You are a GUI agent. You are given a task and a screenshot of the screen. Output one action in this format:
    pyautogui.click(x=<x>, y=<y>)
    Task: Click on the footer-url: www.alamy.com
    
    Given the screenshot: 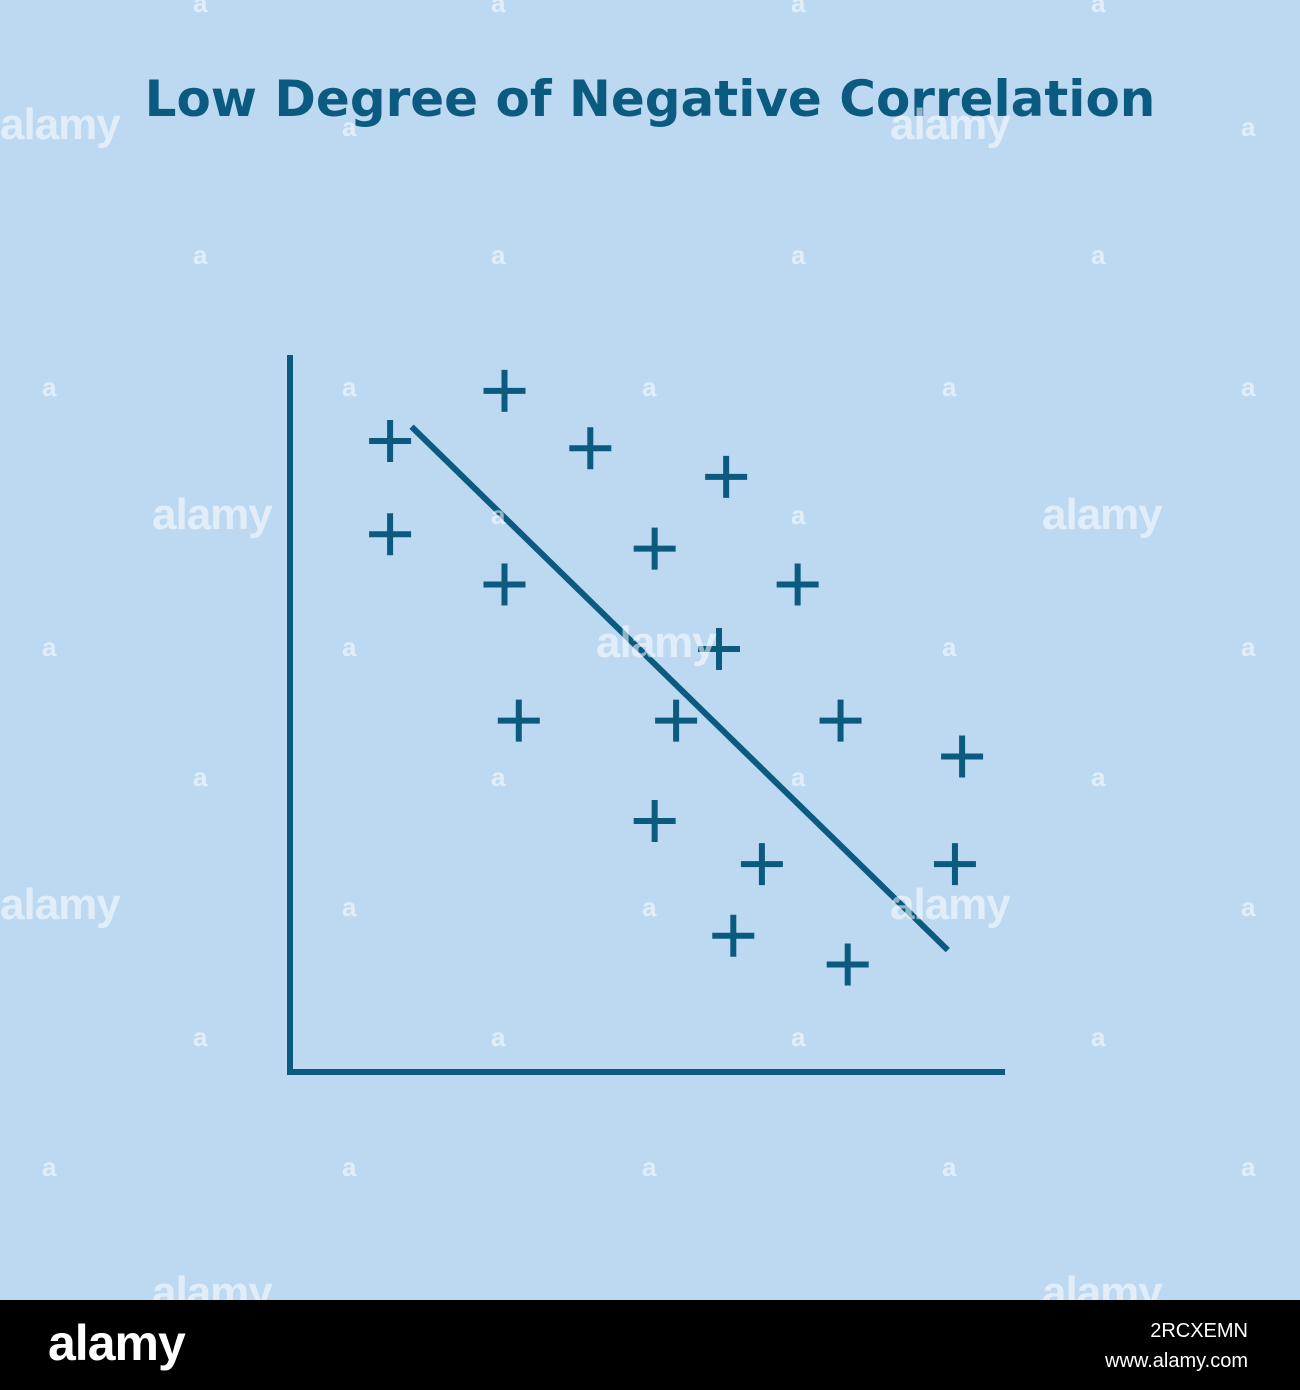 What is the action you would take?
    pyautogui.click(x=1176, y=1361)
    